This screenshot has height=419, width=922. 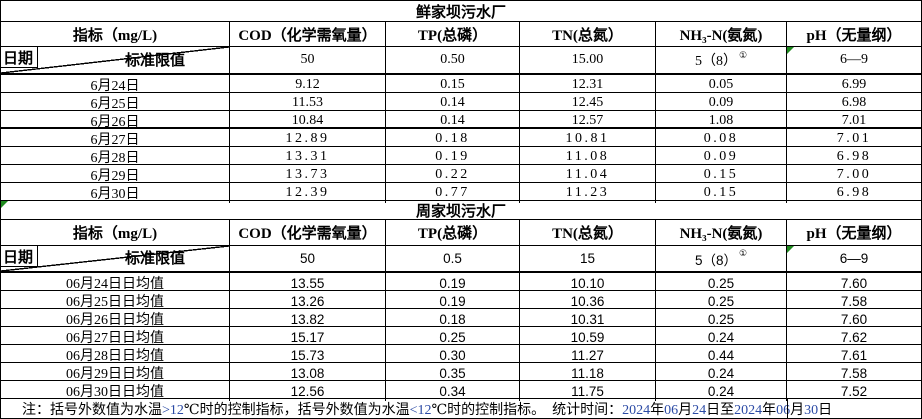 I want to click on value-text: 11.08, so click(x=587, y=156).